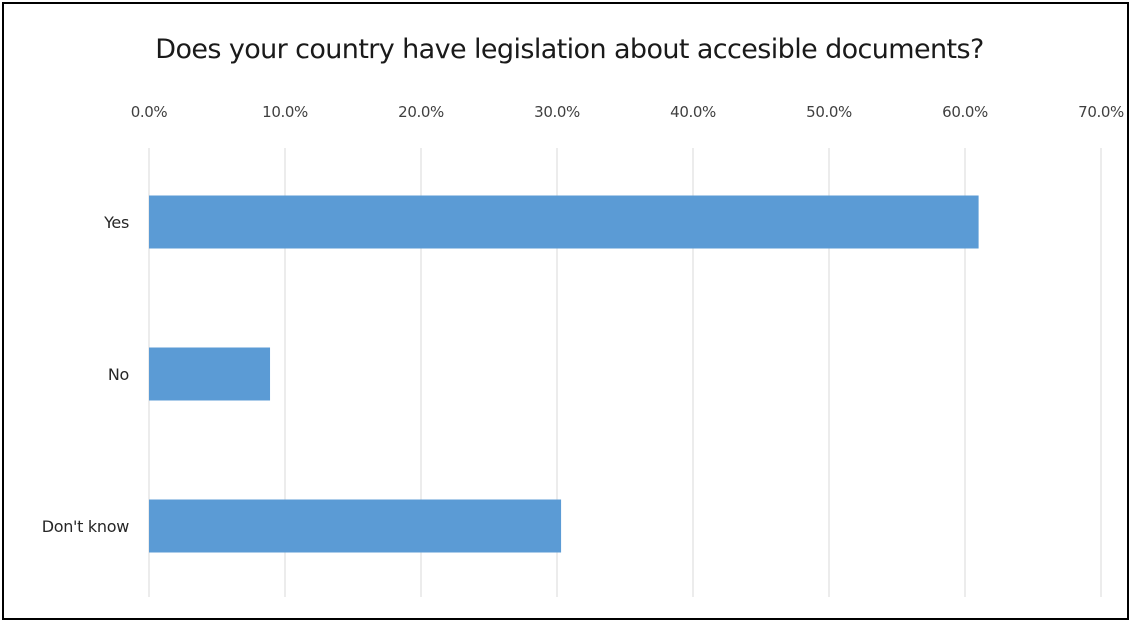 The width and height of the screenshot is (1135, 623). What do you see at coordinates (829, 112) in the screenshot?
I see `x-tick-label: 50.0%` at bounding box center [829, 112].